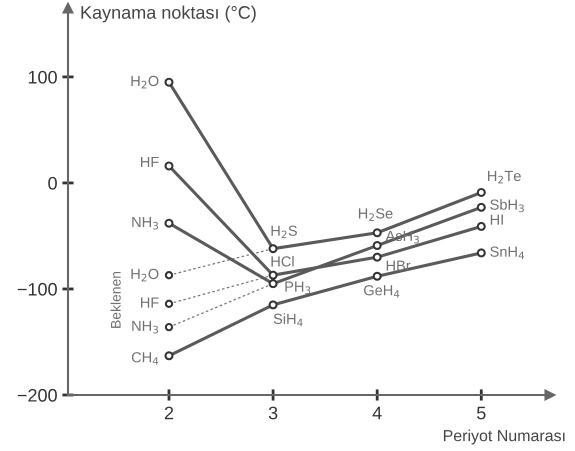 Image resolution: width=575 pixels, height=451 pixels. I want to click on annotation: SbH$_{3}$, so click(507, 205).